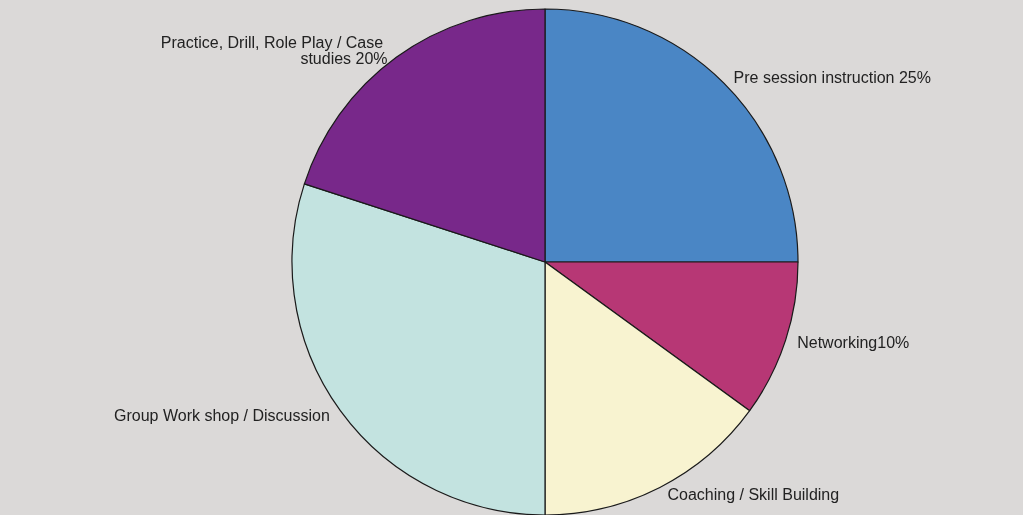 The width and height of the screenshot is (1023, 515). What do you see at coordinates (832, 77) in the screenshot?
I see `slice-label: Pre session instruction 25%` at bounding box center [832, 77].